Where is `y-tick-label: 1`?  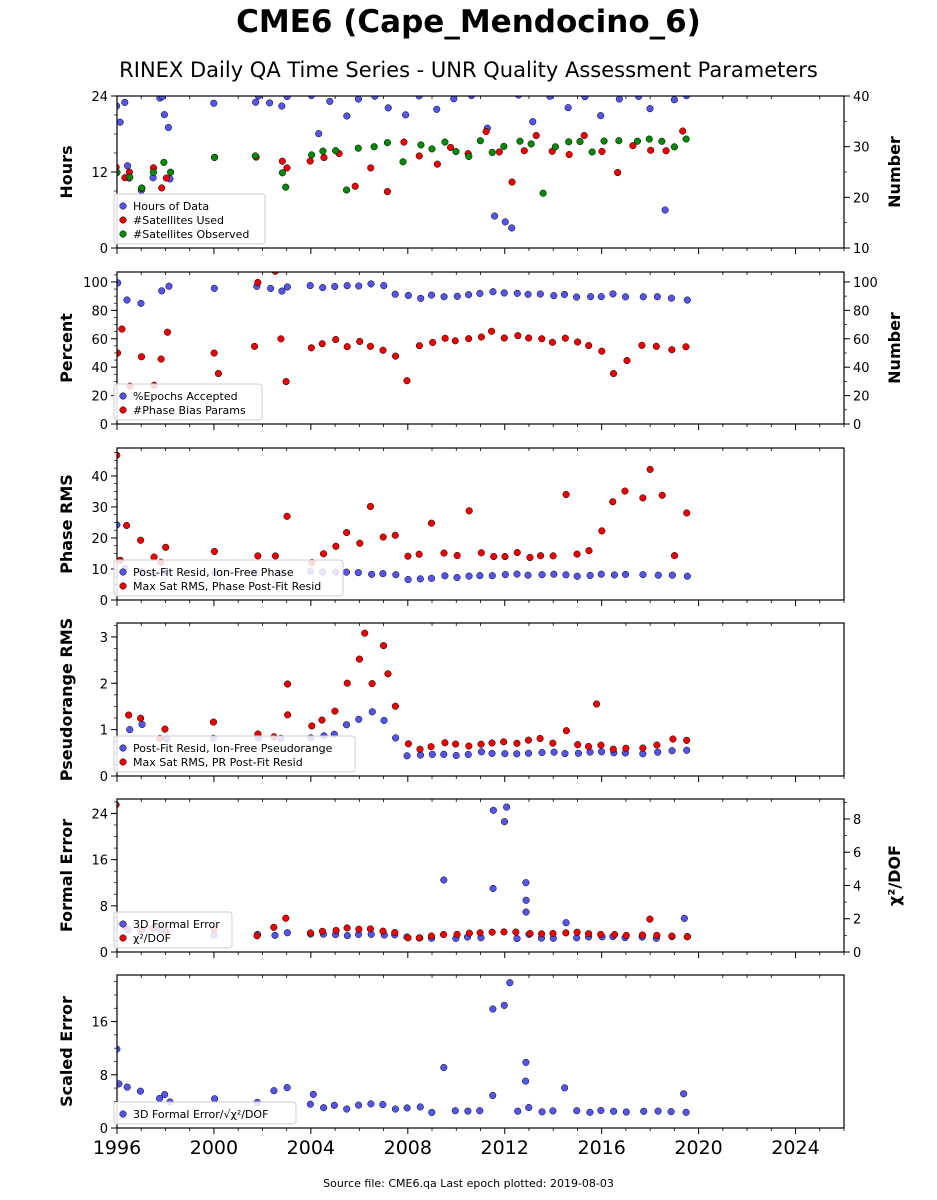 y-tick-label: 1 is located at coordinates (104, 731).